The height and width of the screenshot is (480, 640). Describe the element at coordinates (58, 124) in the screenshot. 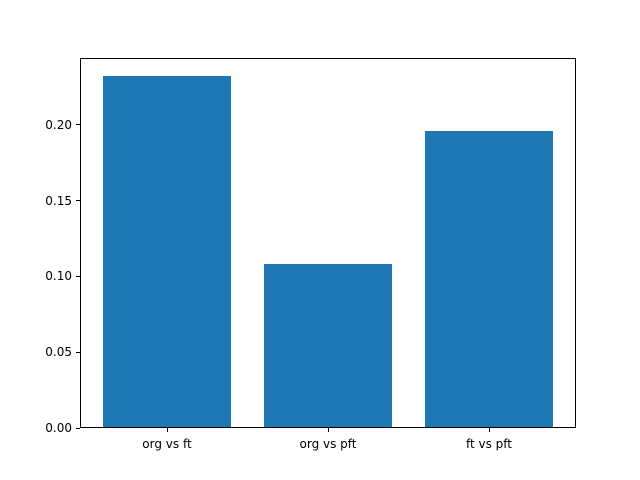

I see `y-tick-label: 0.20` at that location.